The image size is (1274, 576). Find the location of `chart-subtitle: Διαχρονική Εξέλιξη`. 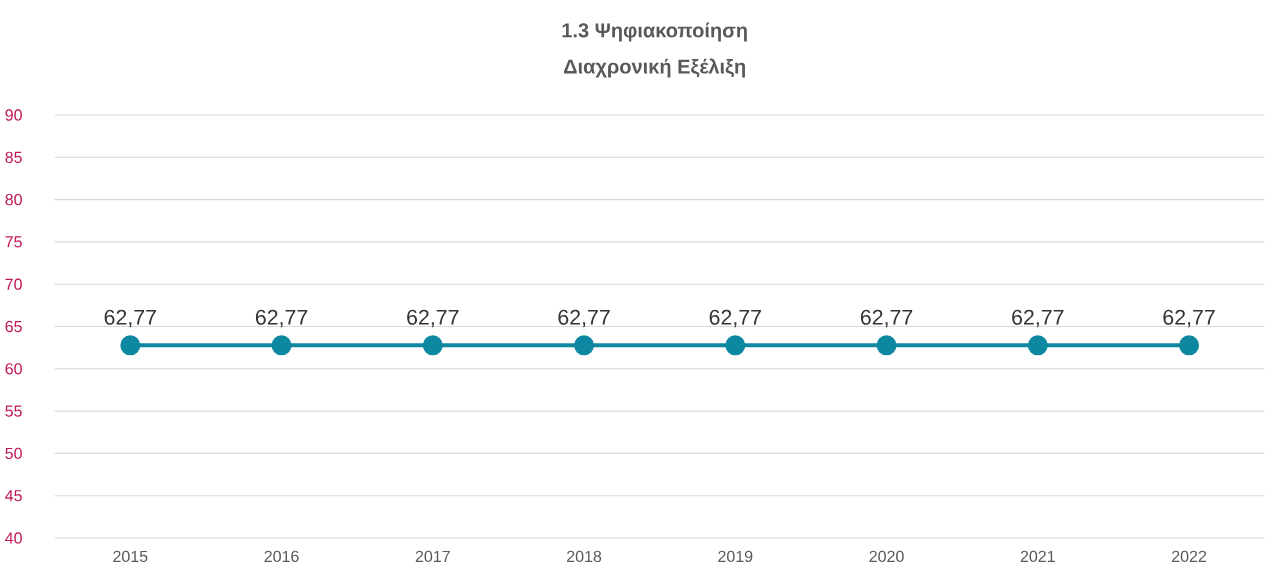

chart-subtitle: Διαχρονική Εξέλιξη is located at coordinates (654, 68).